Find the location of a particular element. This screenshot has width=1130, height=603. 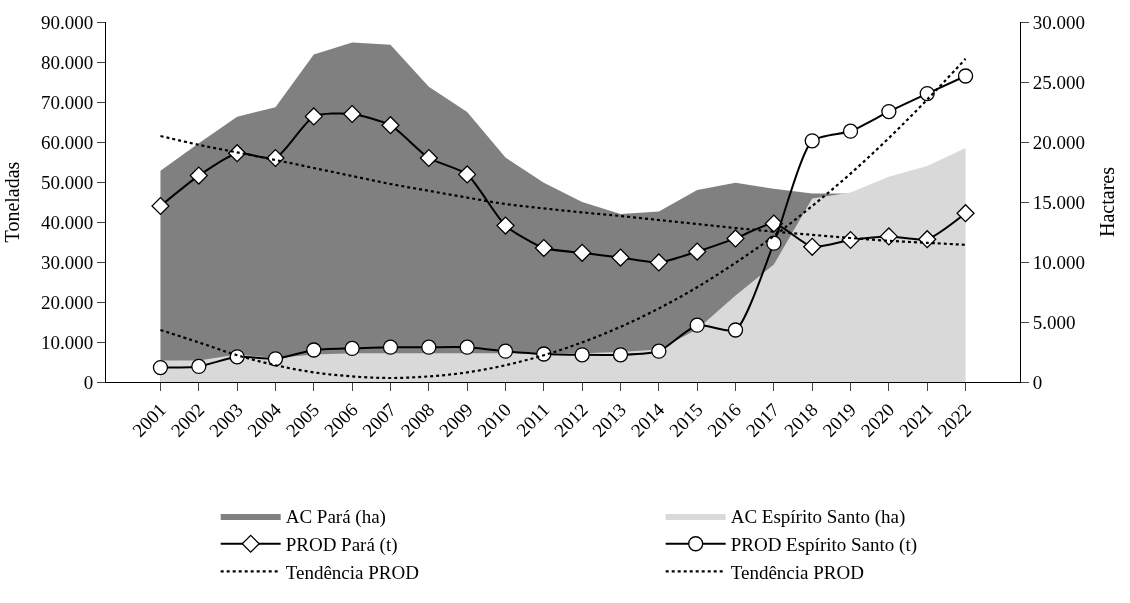

y2-tick-label: 0 is located at coordinates (1037, 382).